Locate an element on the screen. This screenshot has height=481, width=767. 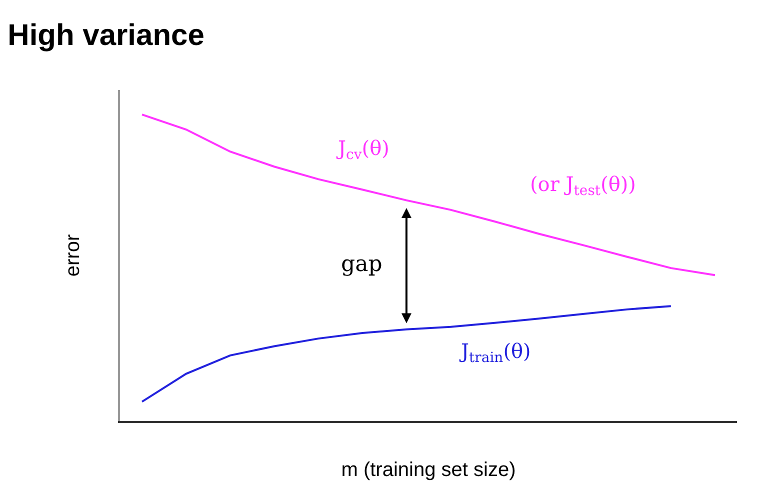
chart-title: High variance is located at coordinates (106, 35).